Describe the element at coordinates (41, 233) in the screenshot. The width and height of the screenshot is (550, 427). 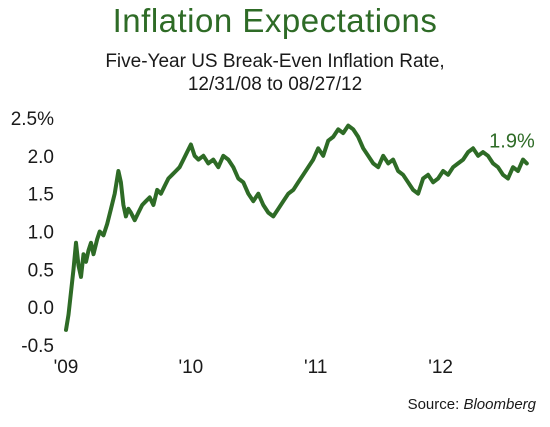
I see `y-tick-label: 1.0` at that location.